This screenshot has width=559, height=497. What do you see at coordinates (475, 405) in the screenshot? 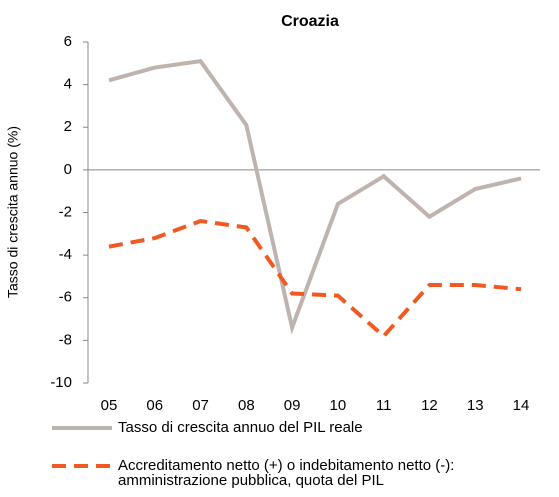
I see `x-tick-label: 13` at bounding box center [475, 405].